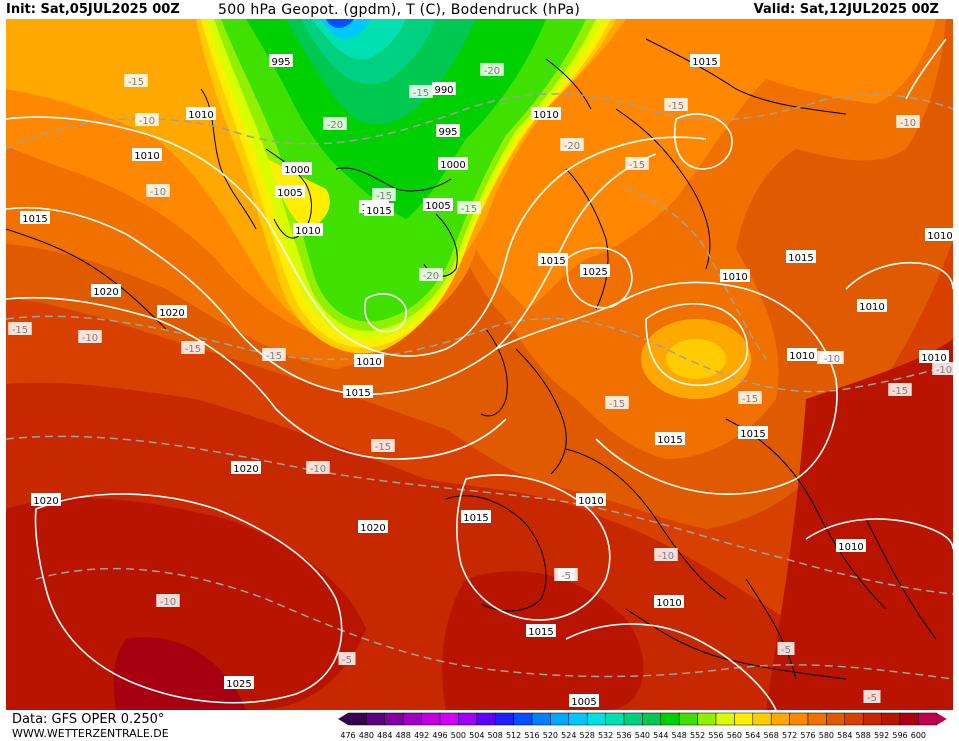 This screenshot has height=741, width=959. I want to click on legend-value: 544, so click(660, 735).